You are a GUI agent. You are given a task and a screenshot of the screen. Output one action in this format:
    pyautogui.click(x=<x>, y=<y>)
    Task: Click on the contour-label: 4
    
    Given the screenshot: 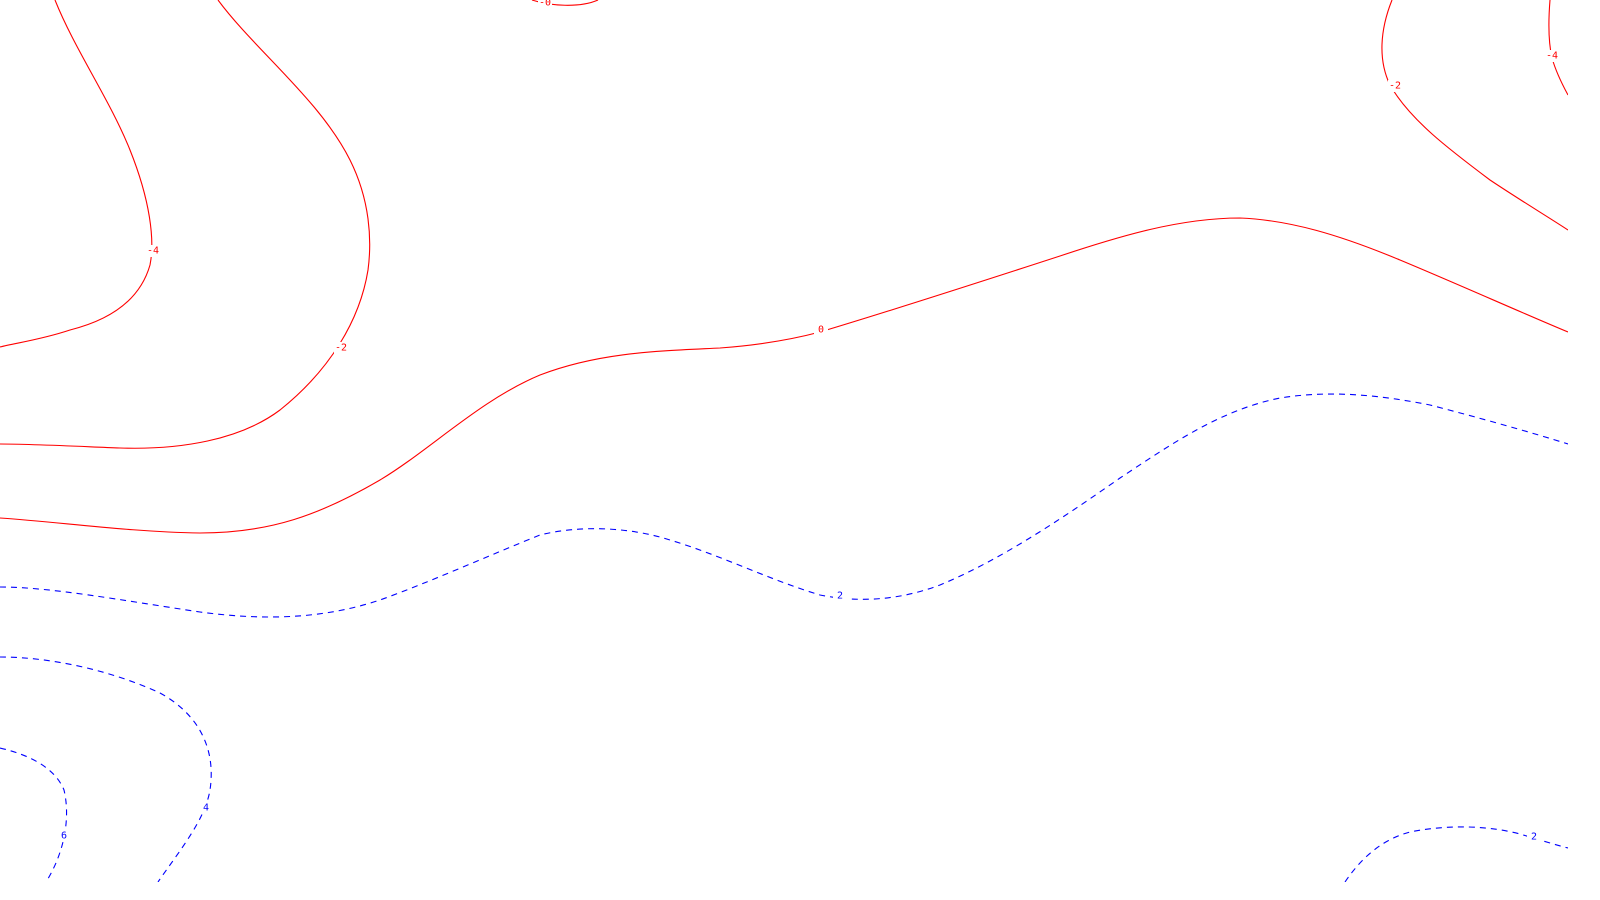 What is the action you would take?
    pyautogui.click(x=206, y=808)
    